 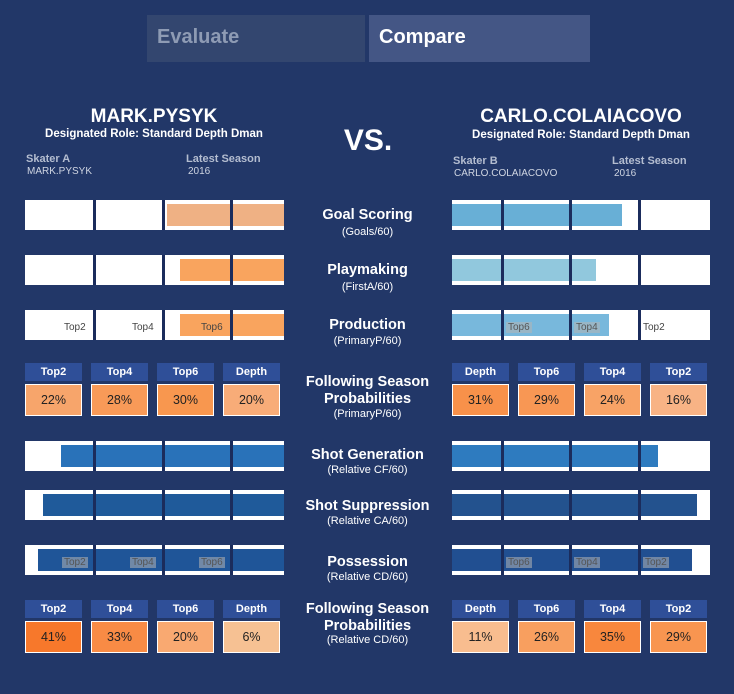 What do you see at coordinates (475, 161) in the screenshot?
I see `skater-b-label: Skater B` at bounding box center [475, 161].